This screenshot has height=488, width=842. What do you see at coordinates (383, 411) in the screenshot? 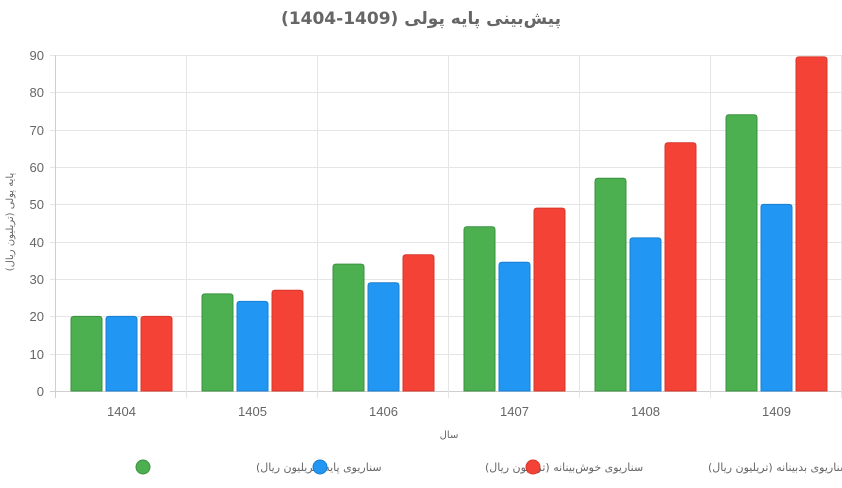
I see `x-tick-label: 1406` at bounding box center [383, 411].